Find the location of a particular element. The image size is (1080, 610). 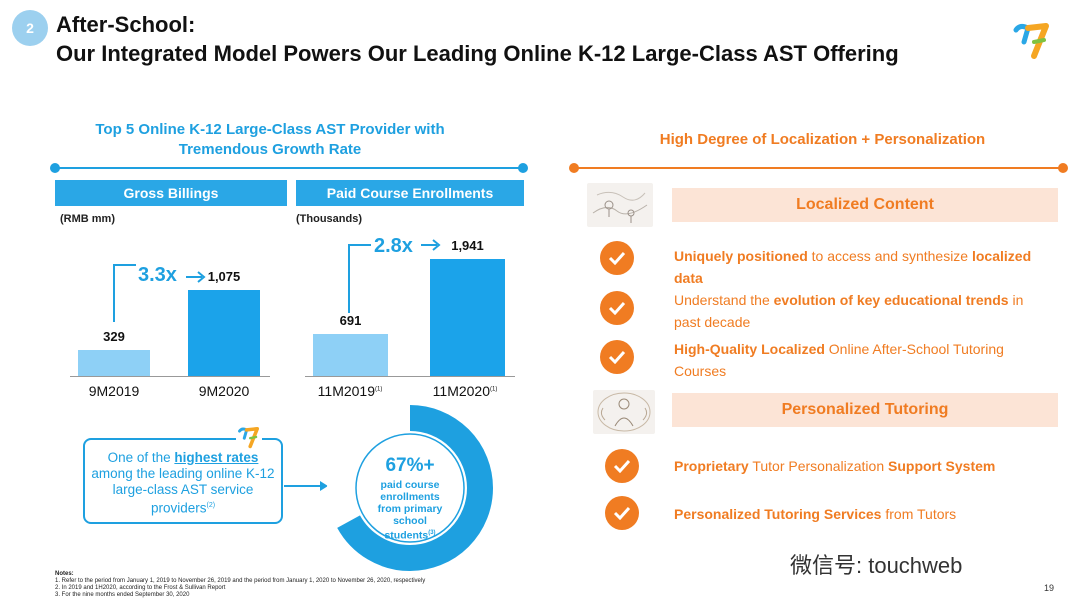

enrollments-unit: (Thousands) is located at coordinates (329, 219).